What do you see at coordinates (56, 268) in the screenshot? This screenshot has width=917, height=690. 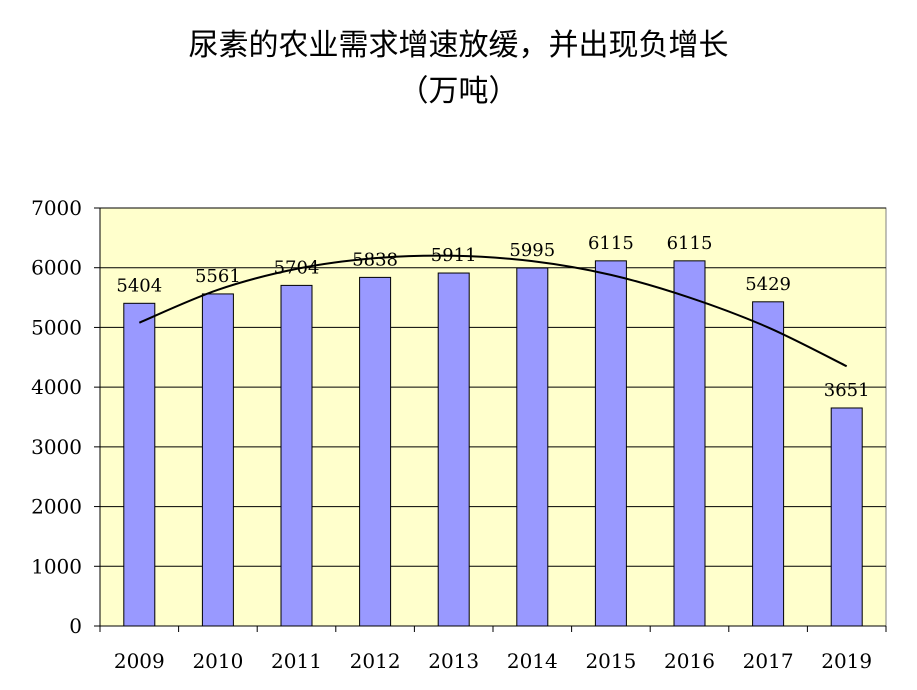 I see `y-tick-label: 6000` at bounding box center [56, 268].